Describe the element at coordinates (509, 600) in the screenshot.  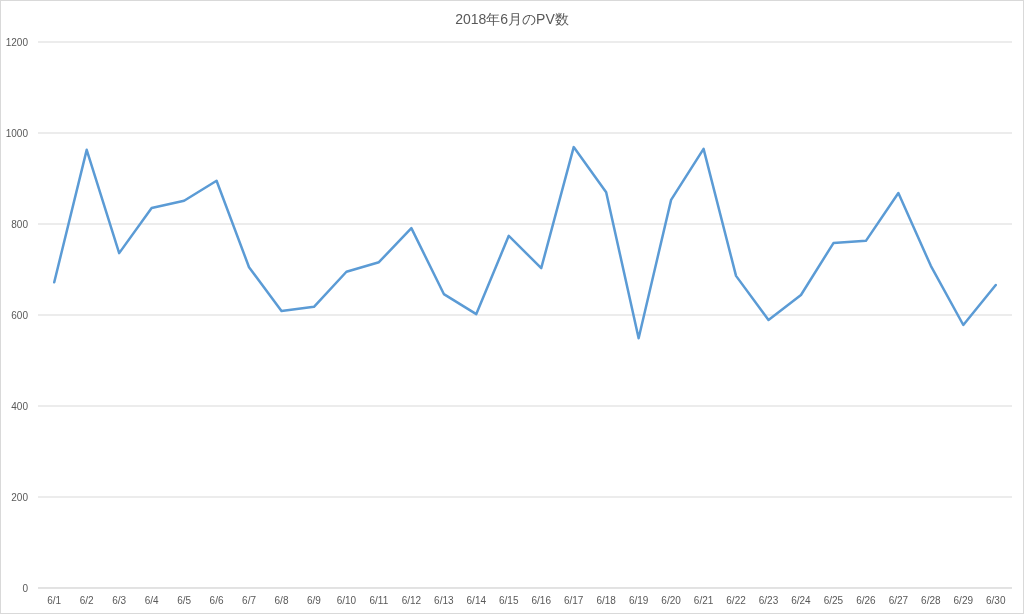
I see `x-tick-label: 6/15` at that location.